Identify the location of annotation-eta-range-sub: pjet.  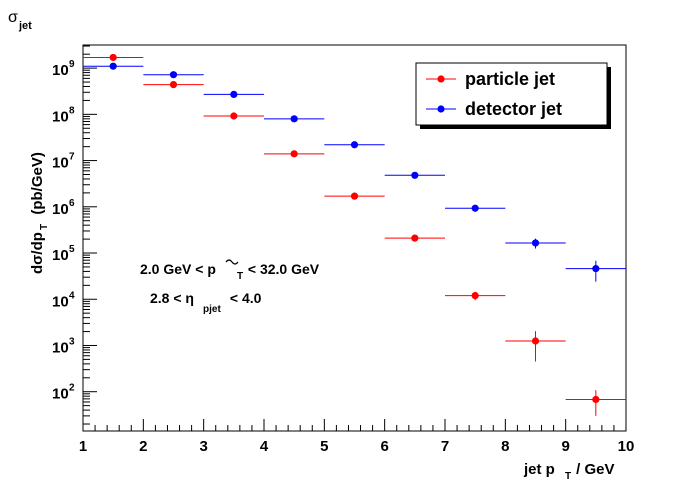
(212, 309).